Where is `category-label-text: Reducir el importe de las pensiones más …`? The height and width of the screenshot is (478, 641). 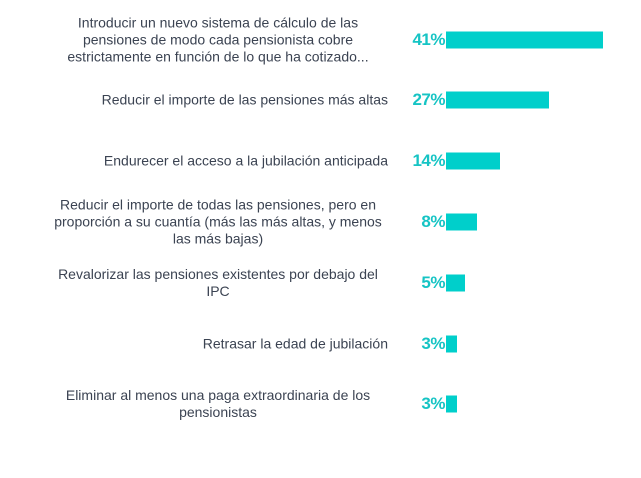 category-label-text: Reducir el importe de las pensiones más … is located at coordinates (244, 99).